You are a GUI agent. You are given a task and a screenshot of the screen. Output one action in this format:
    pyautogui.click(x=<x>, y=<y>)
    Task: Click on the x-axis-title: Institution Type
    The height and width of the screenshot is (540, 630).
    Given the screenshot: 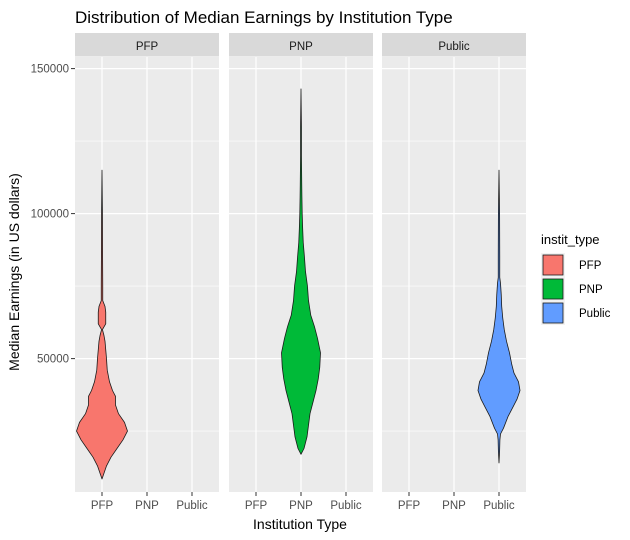 What is the action you would take?
    pyautogui.click(x=300, y=524)
    